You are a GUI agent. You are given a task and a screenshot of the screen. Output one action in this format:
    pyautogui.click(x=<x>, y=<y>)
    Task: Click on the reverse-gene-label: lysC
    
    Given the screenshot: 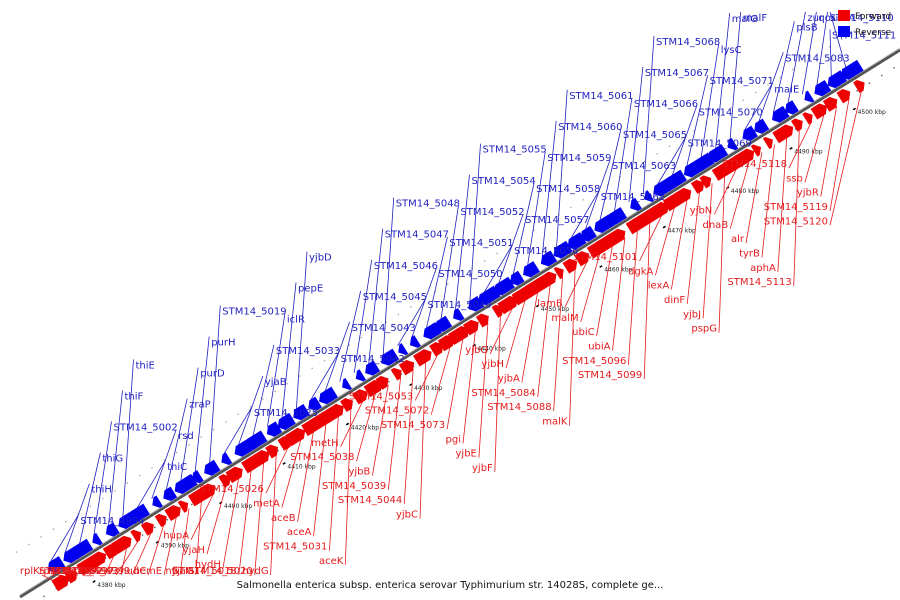 What is the action you would take?
    pyautogui.click(x=731, y=50)
    